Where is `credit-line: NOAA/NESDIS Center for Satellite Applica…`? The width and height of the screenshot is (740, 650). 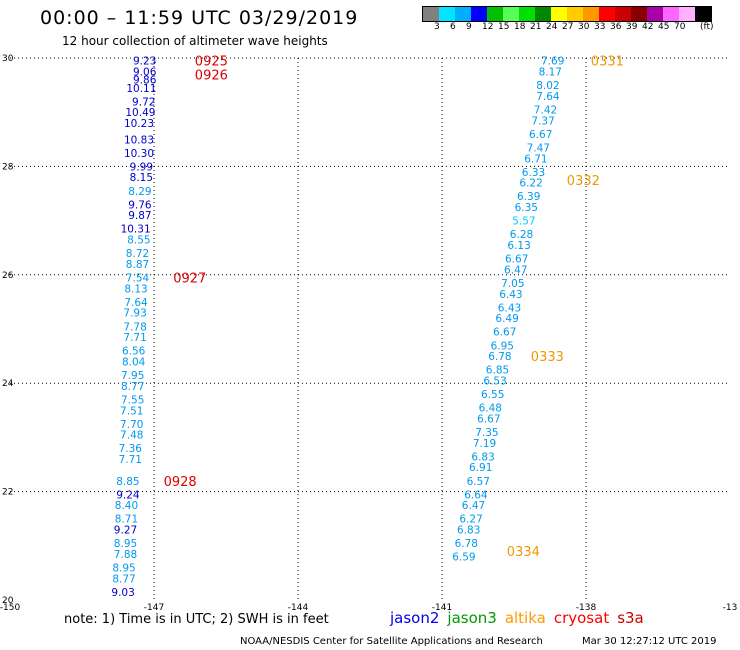 credit-line: NOAA/NESDIS Center for Satellite Applica… is located at coordinates (391, 641).